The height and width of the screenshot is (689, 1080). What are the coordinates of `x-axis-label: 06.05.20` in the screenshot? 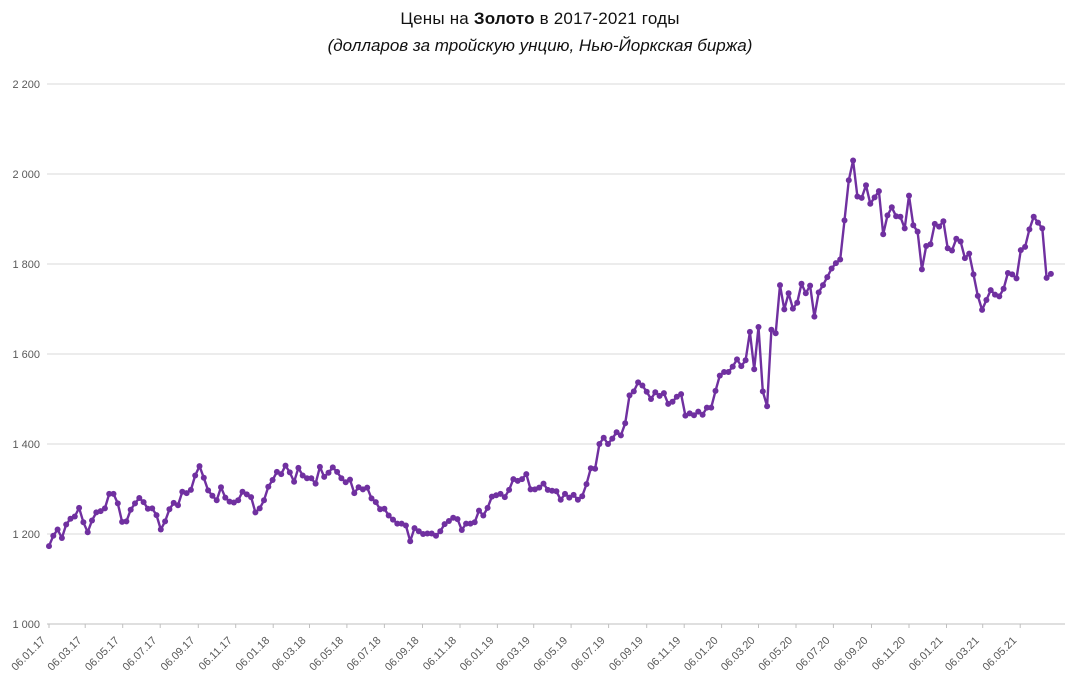 It's located at (775, 654).